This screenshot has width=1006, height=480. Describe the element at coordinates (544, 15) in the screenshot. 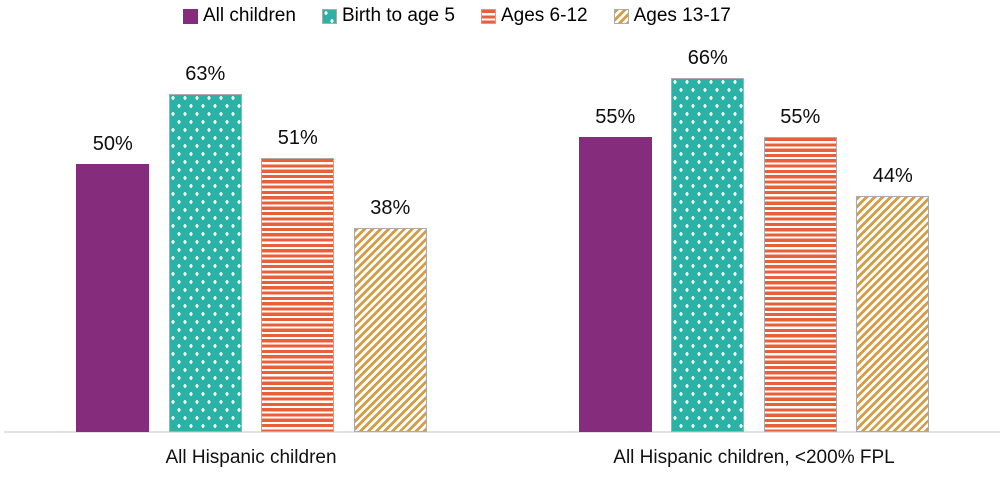

I see `legend-label-ages-6-12: Ages 6-12` at that location.